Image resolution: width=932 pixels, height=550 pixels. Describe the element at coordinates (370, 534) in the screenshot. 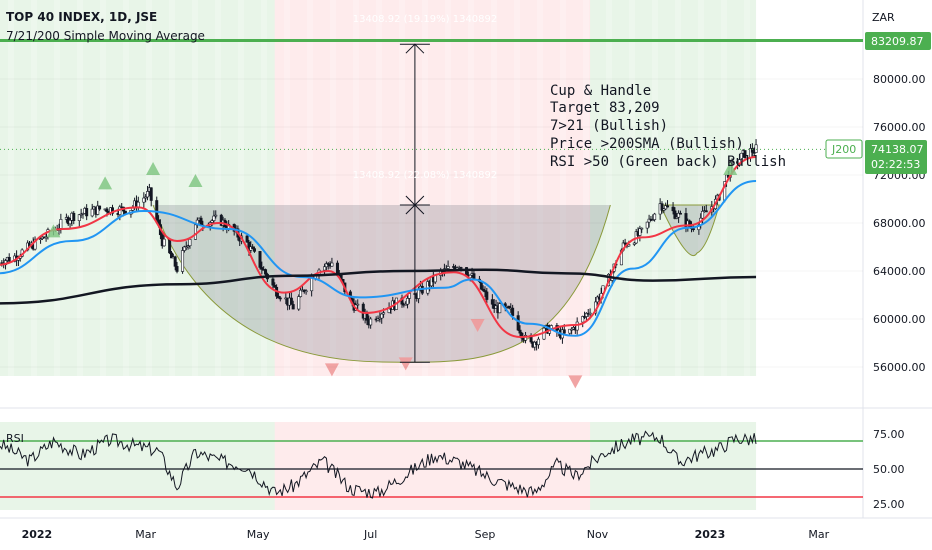

I see `time-tick-label: Jul` at that location.